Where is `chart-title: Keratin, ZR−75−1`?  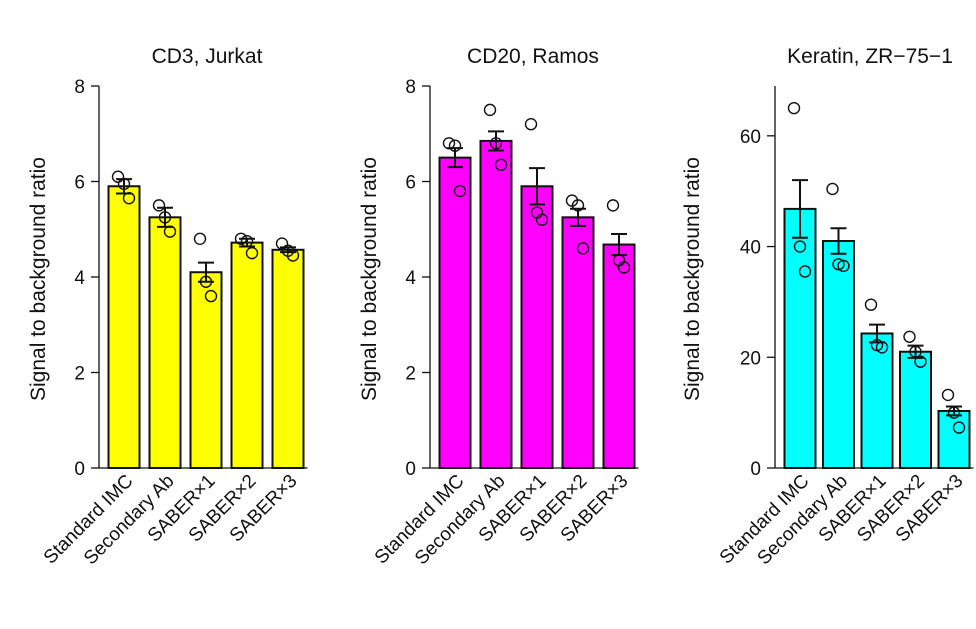
chart-title: Keratin, ZR−75−1 is located at coordinates (870, 56).